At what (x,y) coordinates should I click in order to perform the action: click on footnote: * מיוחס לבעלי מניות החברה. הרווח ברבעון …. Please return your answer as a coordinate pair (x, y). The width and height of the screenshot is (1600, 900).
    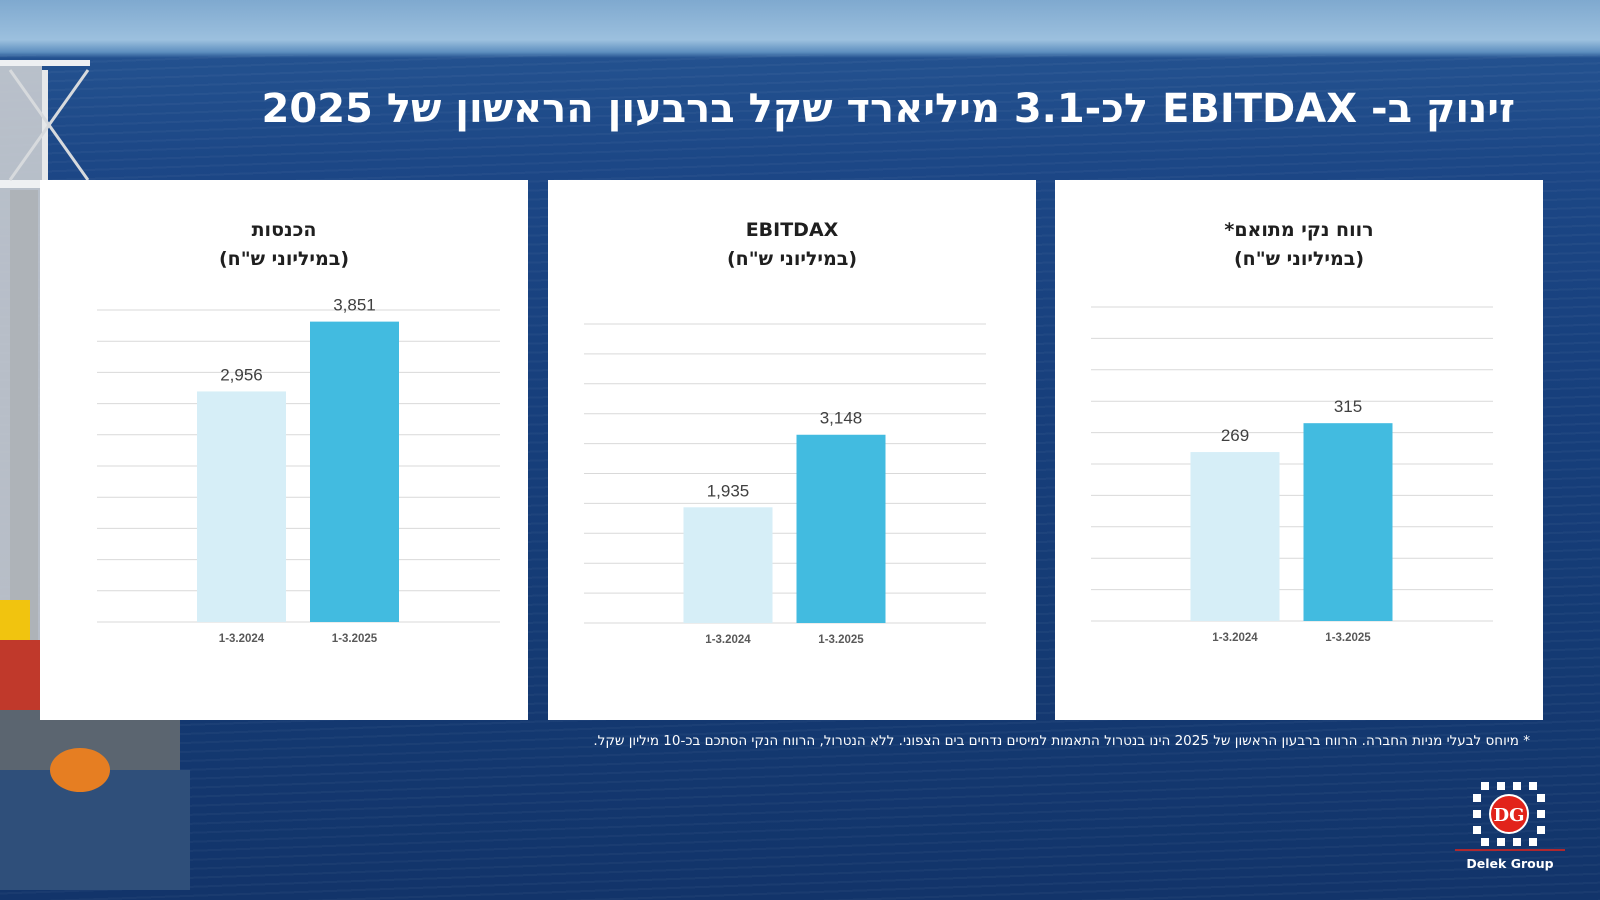
    Looking at the image, I should click on (1061, 741).